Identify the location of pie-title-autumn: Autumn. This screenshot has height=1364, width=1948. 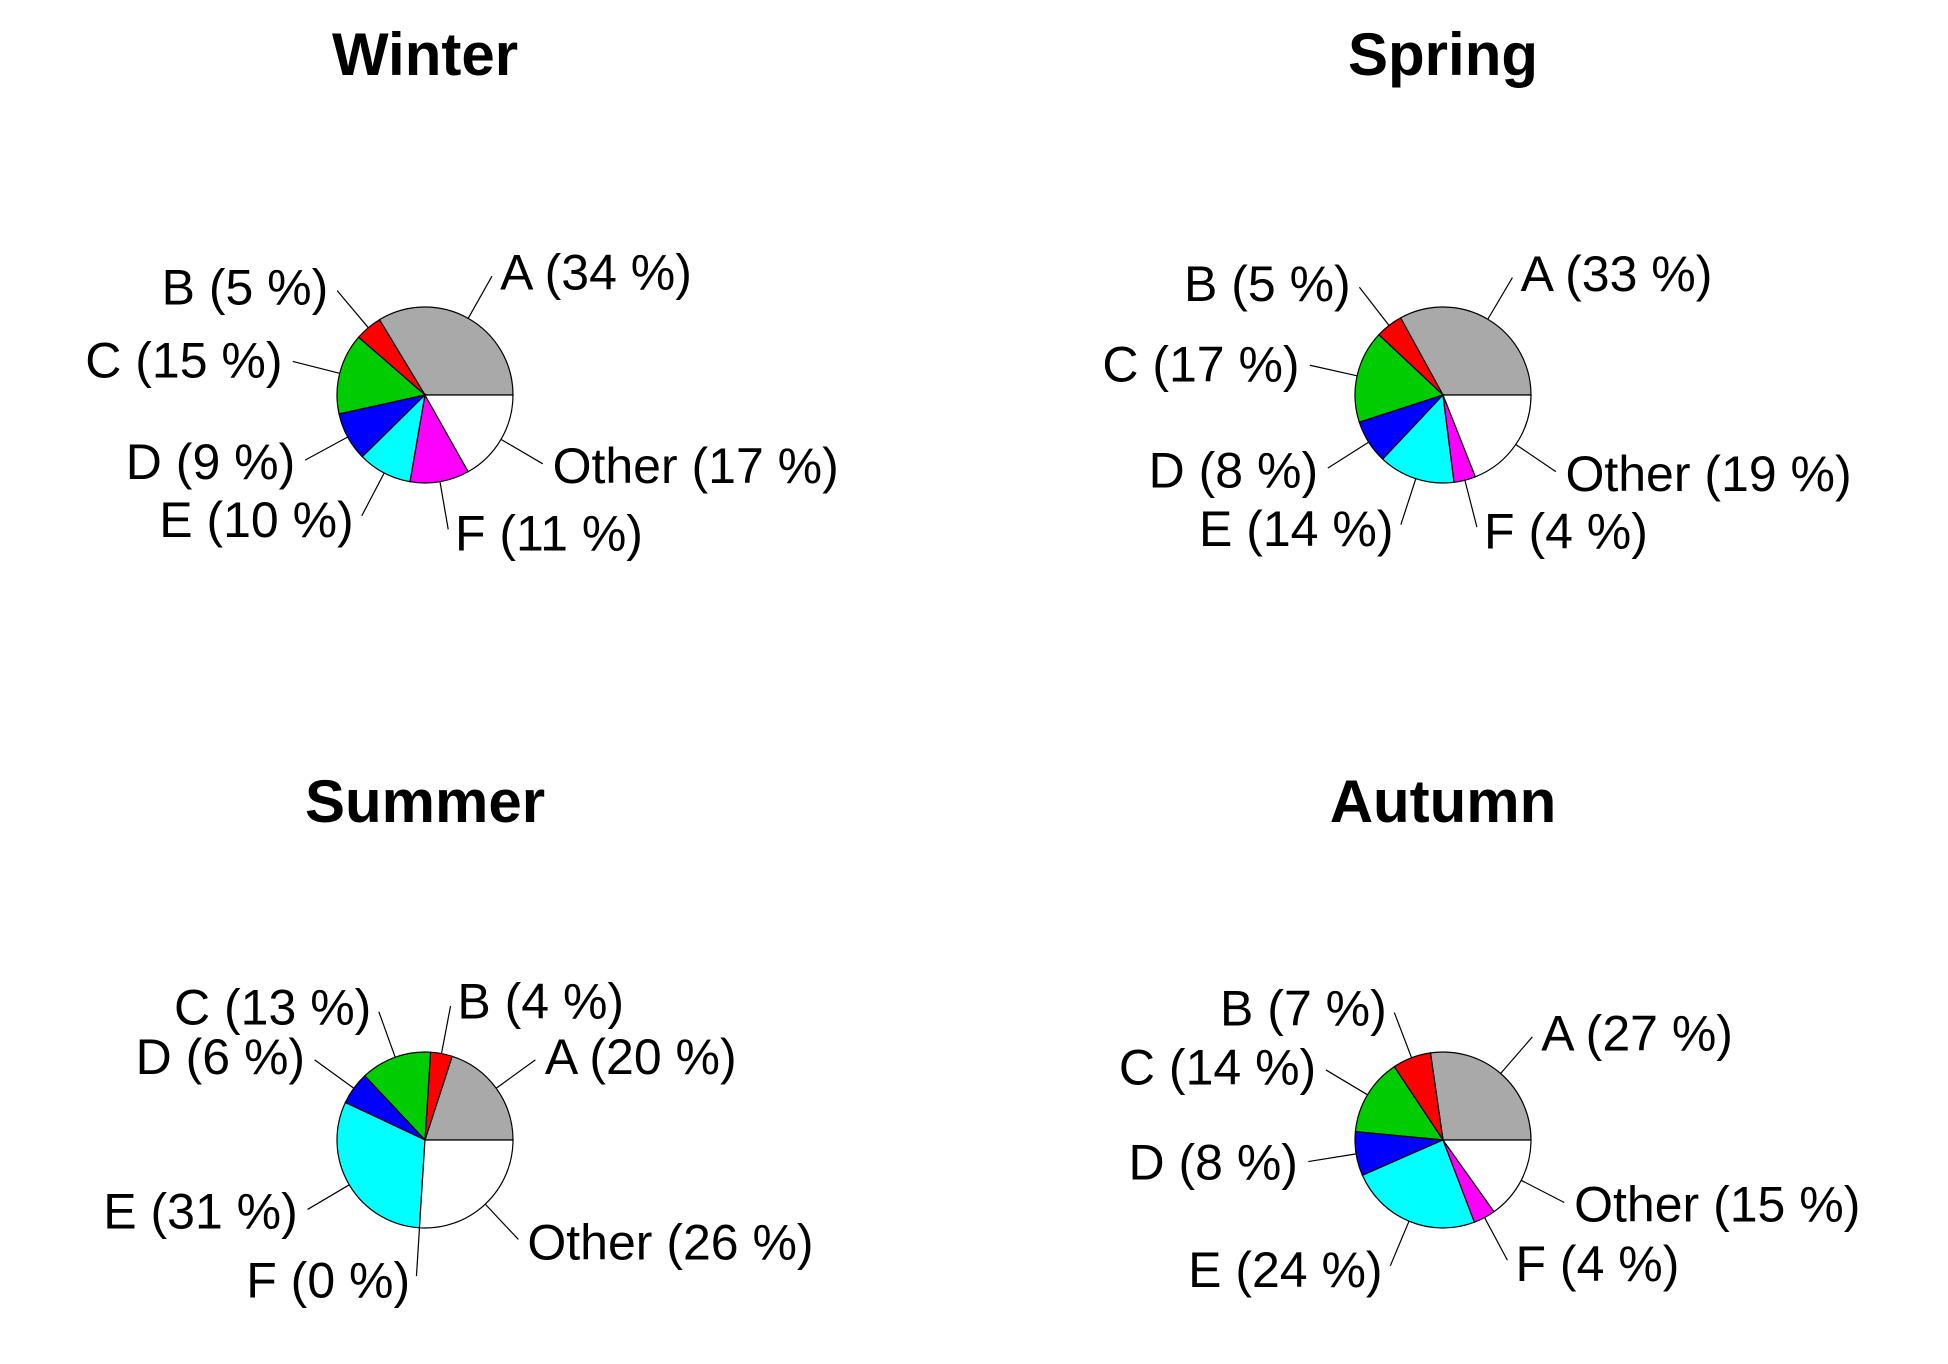
(1443, 801).